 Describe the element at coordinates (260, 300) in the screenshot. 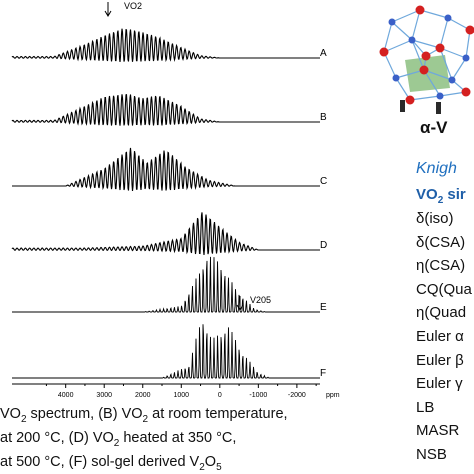

I see `annotation-label: V205` at that location.